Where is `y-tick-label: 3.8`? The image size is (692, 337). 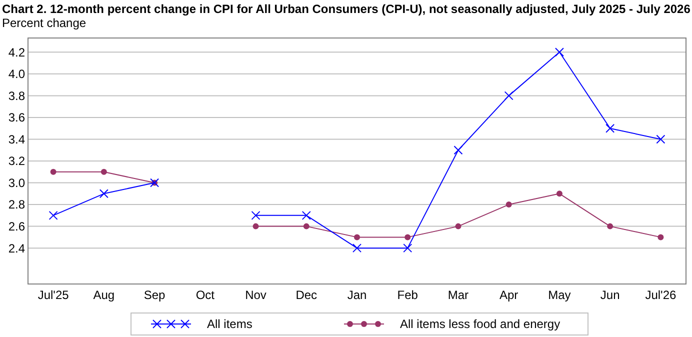 y-tick-label: 3.8 is located at coordinates (17, 95).